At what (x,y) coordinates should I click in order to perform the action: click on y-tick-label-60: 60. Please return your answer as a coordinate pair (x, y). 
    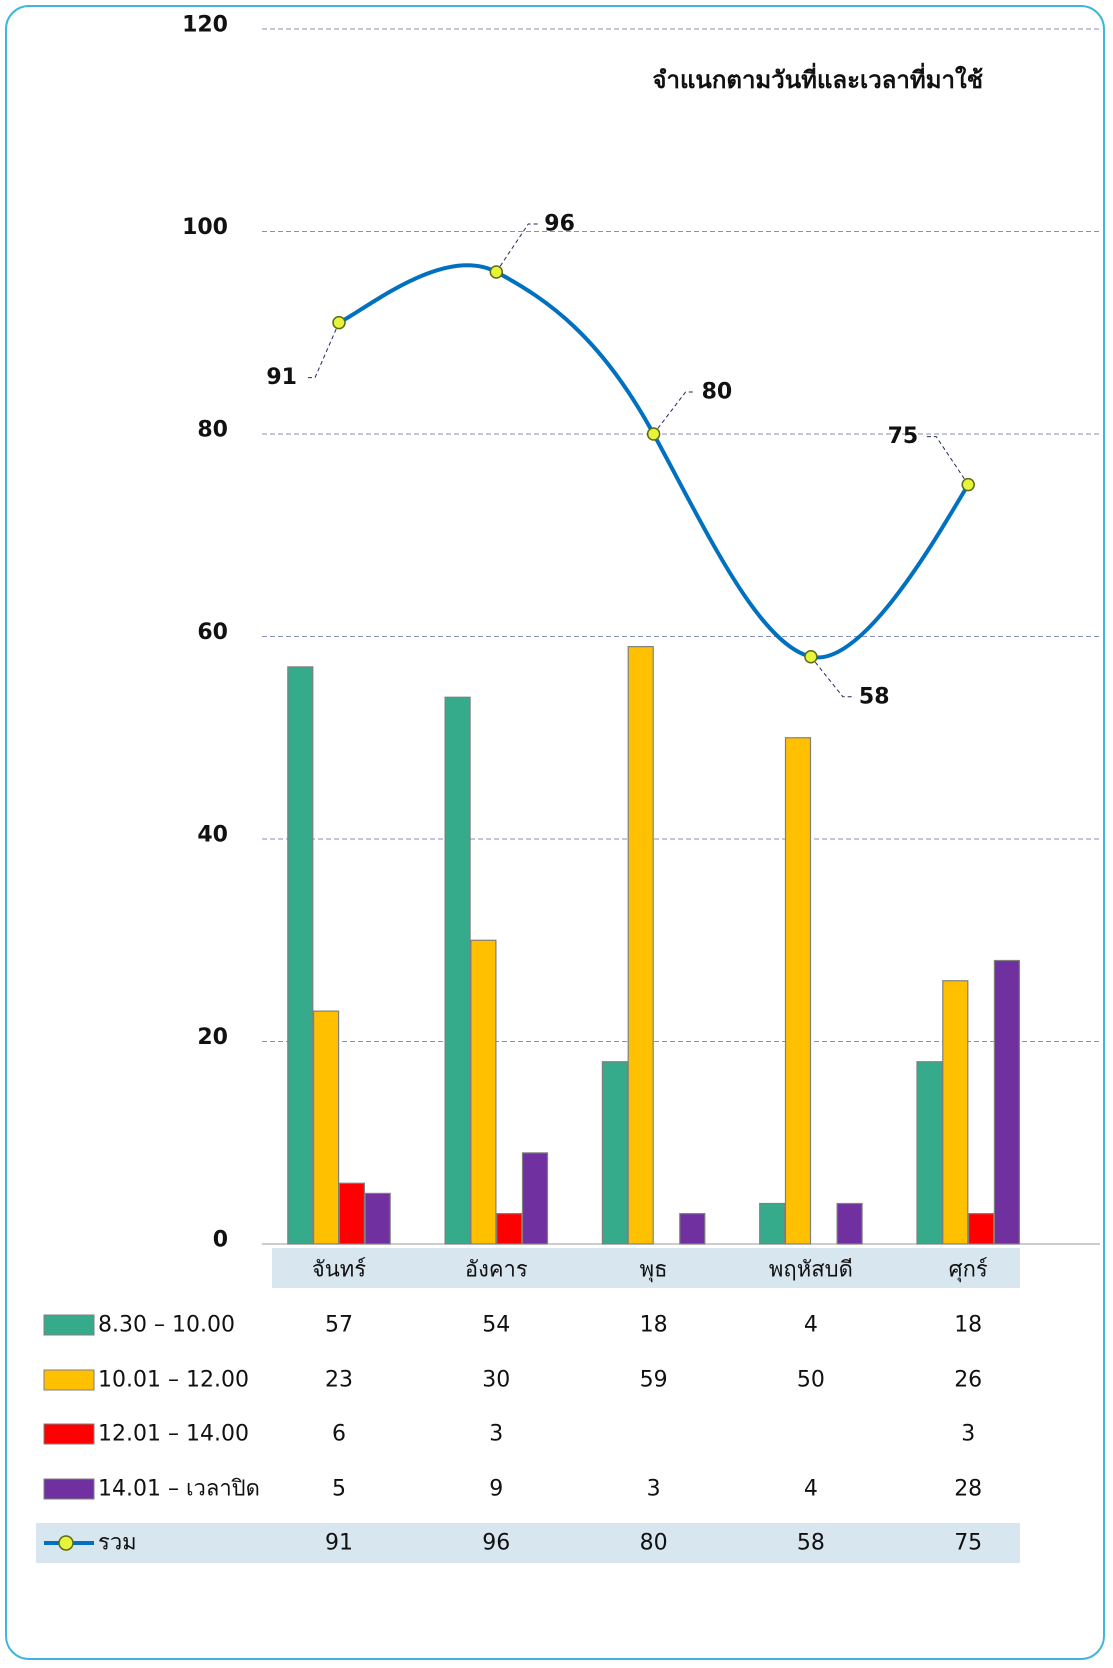
    Looking at the image, I should click on (212, 632).